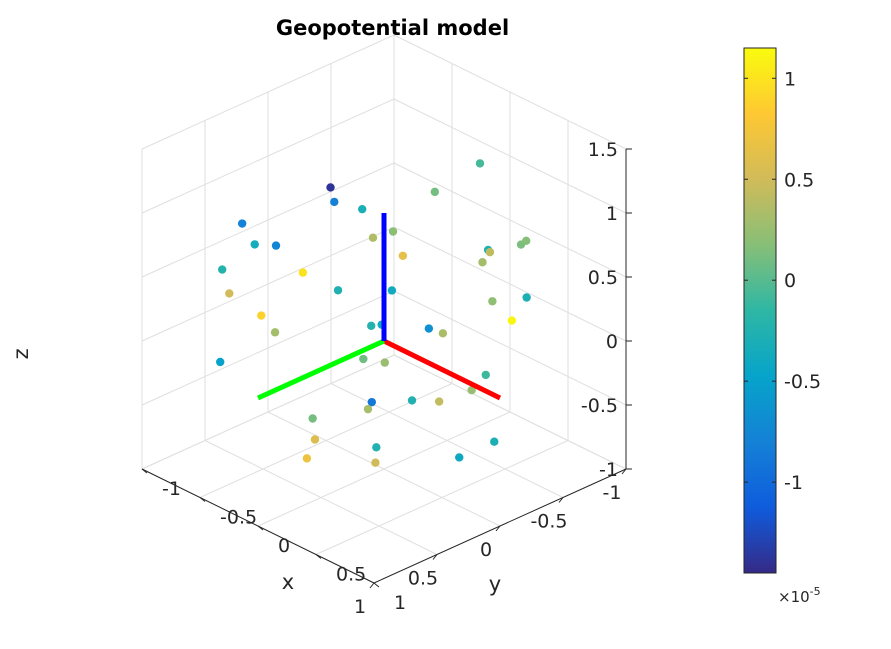  Describe the element at coordinates (351, 575) in the screenshot. I see `x-tick-label: 0.5` at that location.